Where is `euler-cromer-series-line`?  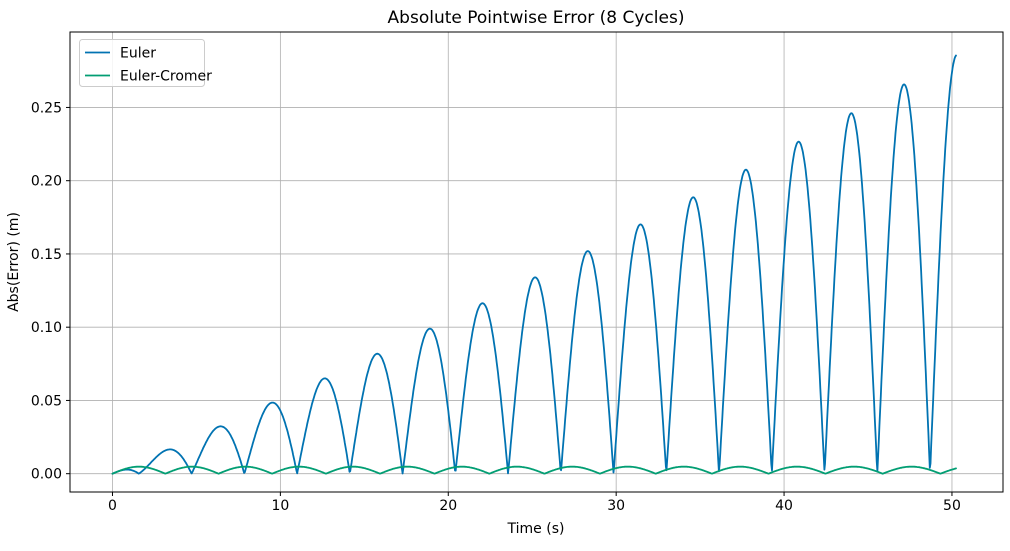 euler-cromer-series-line is located at coordinates (534, 470).